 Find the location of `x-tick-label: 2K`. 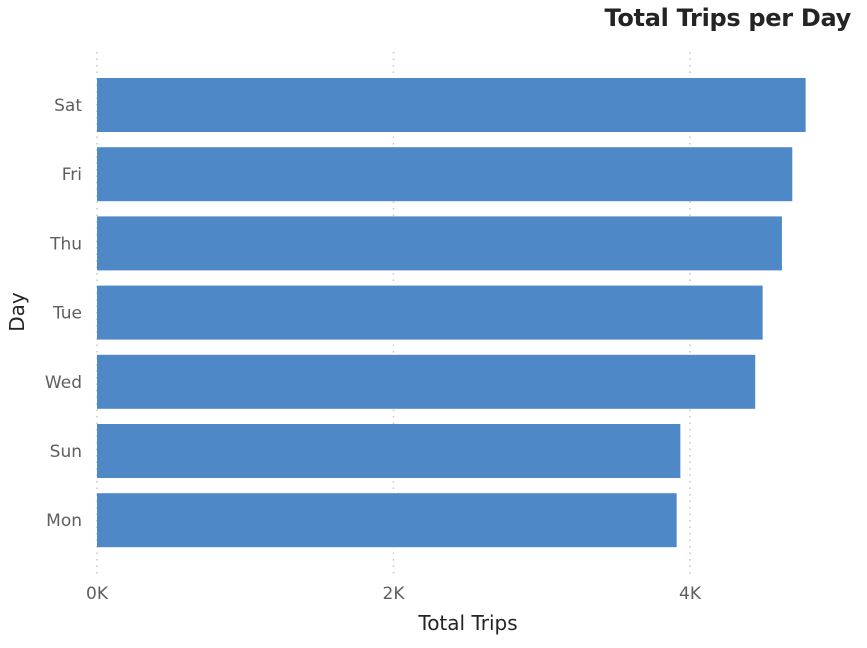

x-tick-label: 2K is located at coordinates (394, 594).